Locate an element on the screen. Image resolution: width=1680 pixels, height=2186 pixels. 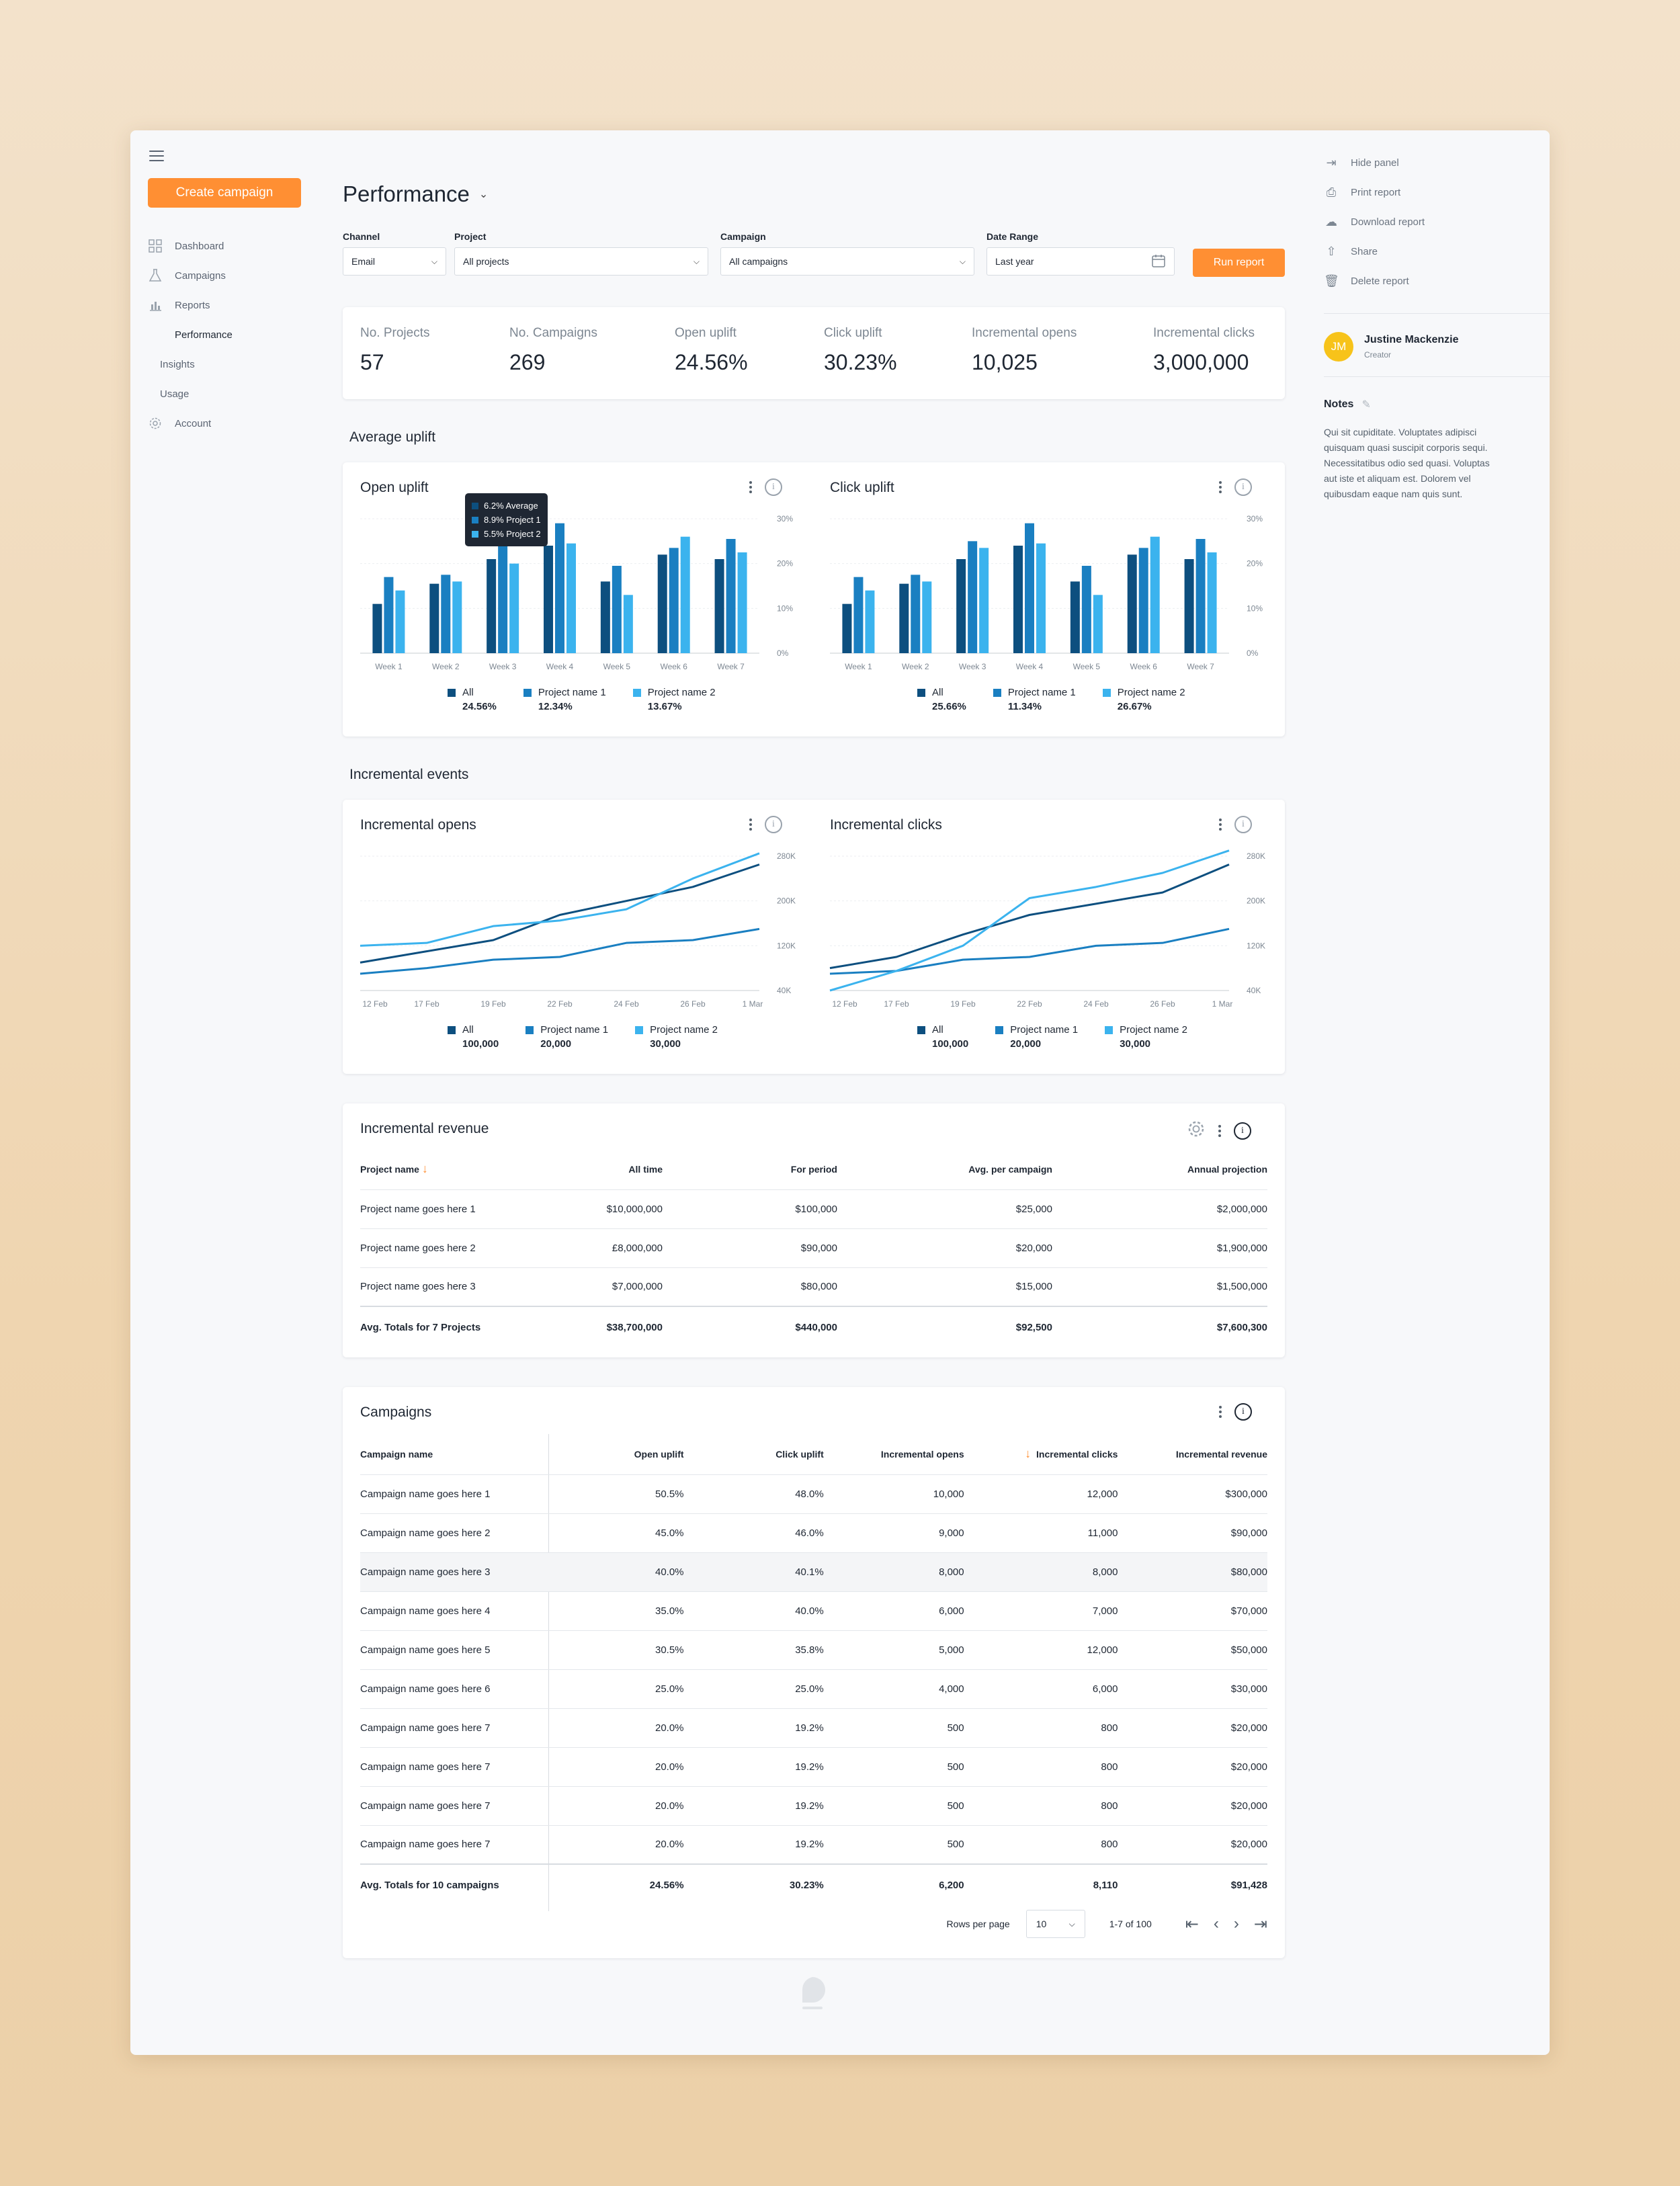
next-page-icon: › is located at coordinates (1236, 1924).